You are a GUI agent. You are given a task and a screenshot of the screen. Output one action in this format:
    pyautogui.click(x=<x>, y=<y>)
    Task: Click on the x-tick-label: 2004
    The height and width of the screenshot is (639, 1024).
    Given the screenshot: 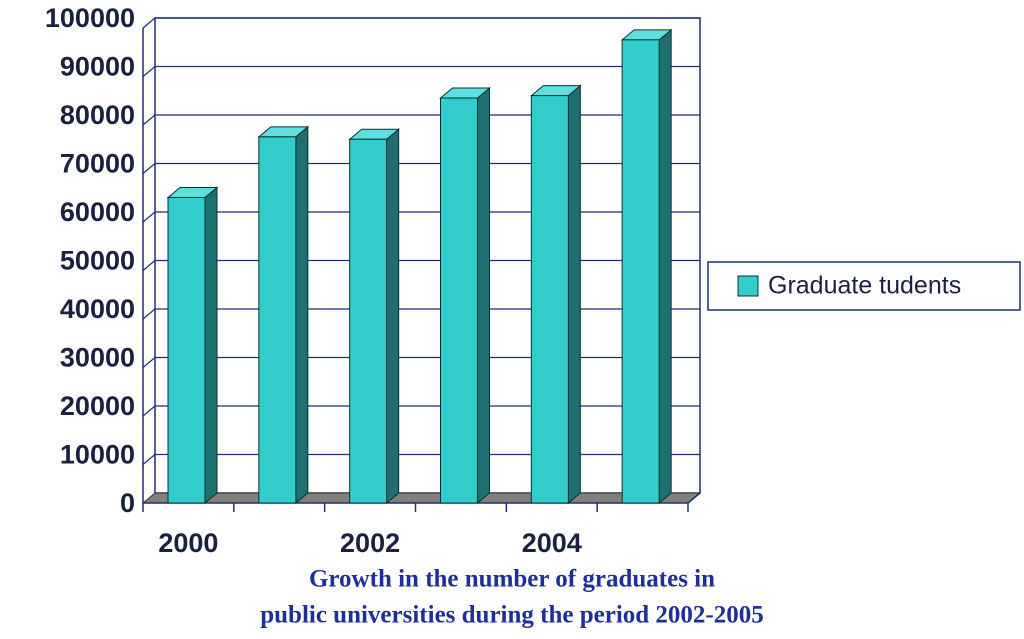 What is the action you would take?
    pyautogui.click(x=552, y=543)
    